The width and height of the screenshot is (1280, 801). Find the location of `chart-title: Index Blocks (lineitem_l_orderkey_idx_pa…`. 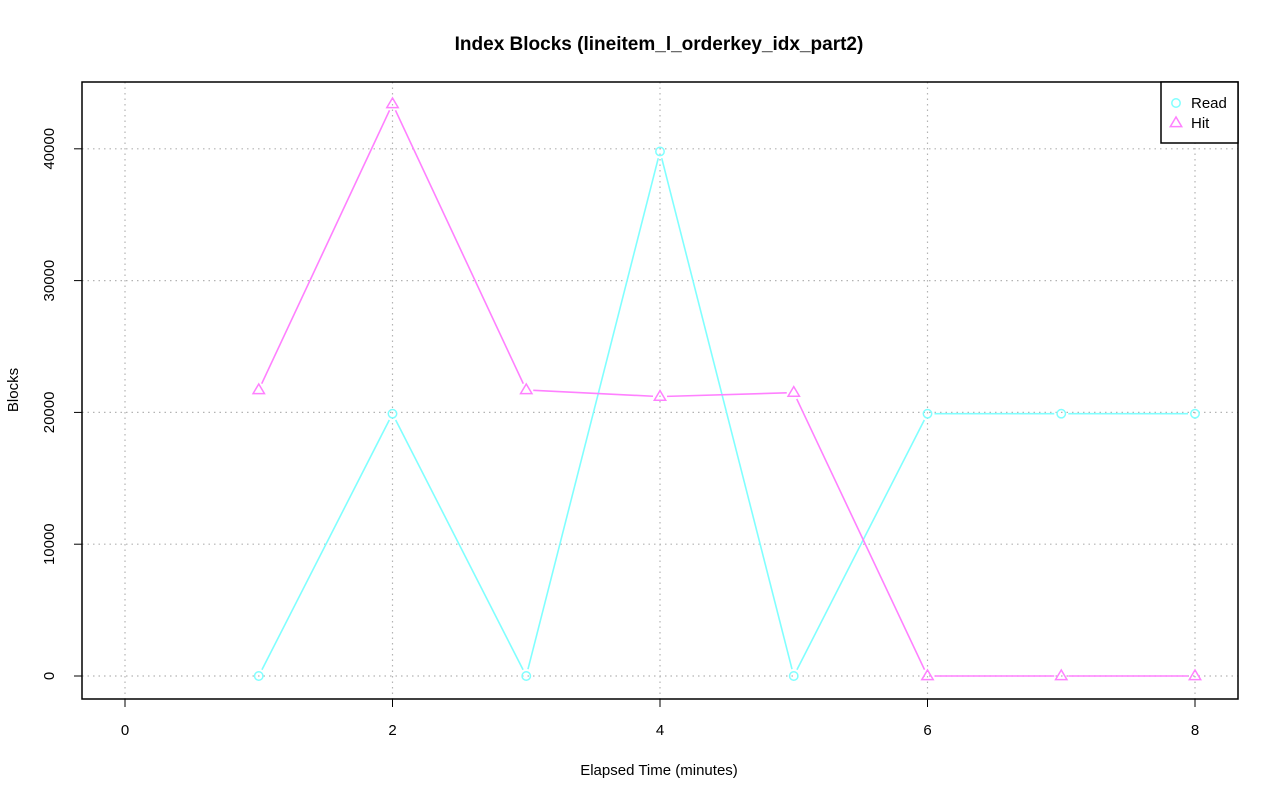

chart-title: Index Blocks (lineitem_l_orderkey_idx_pa… is located at coordinates (659, 44).